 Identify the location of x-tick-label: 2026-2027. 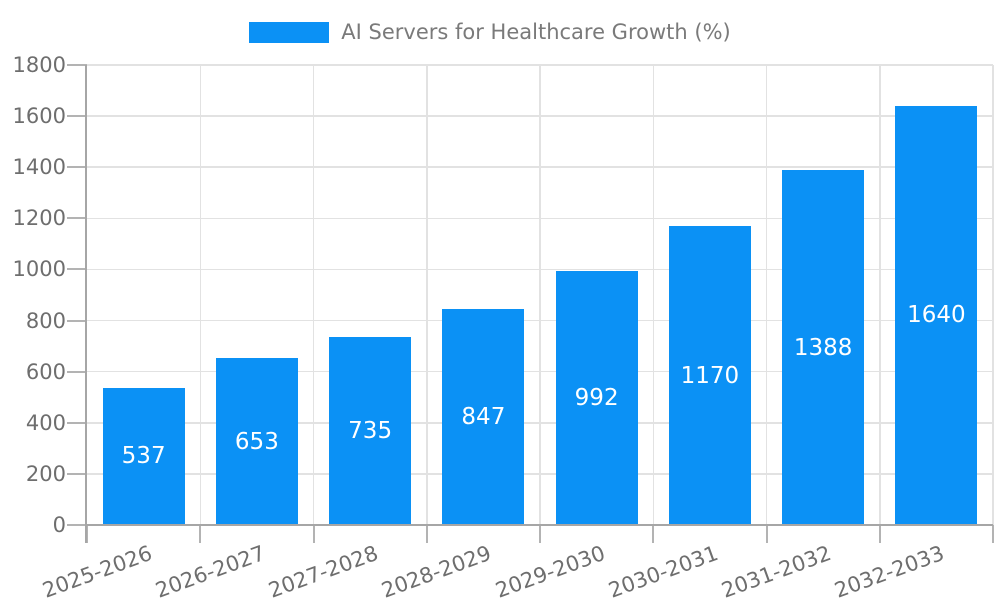
(210, 570).